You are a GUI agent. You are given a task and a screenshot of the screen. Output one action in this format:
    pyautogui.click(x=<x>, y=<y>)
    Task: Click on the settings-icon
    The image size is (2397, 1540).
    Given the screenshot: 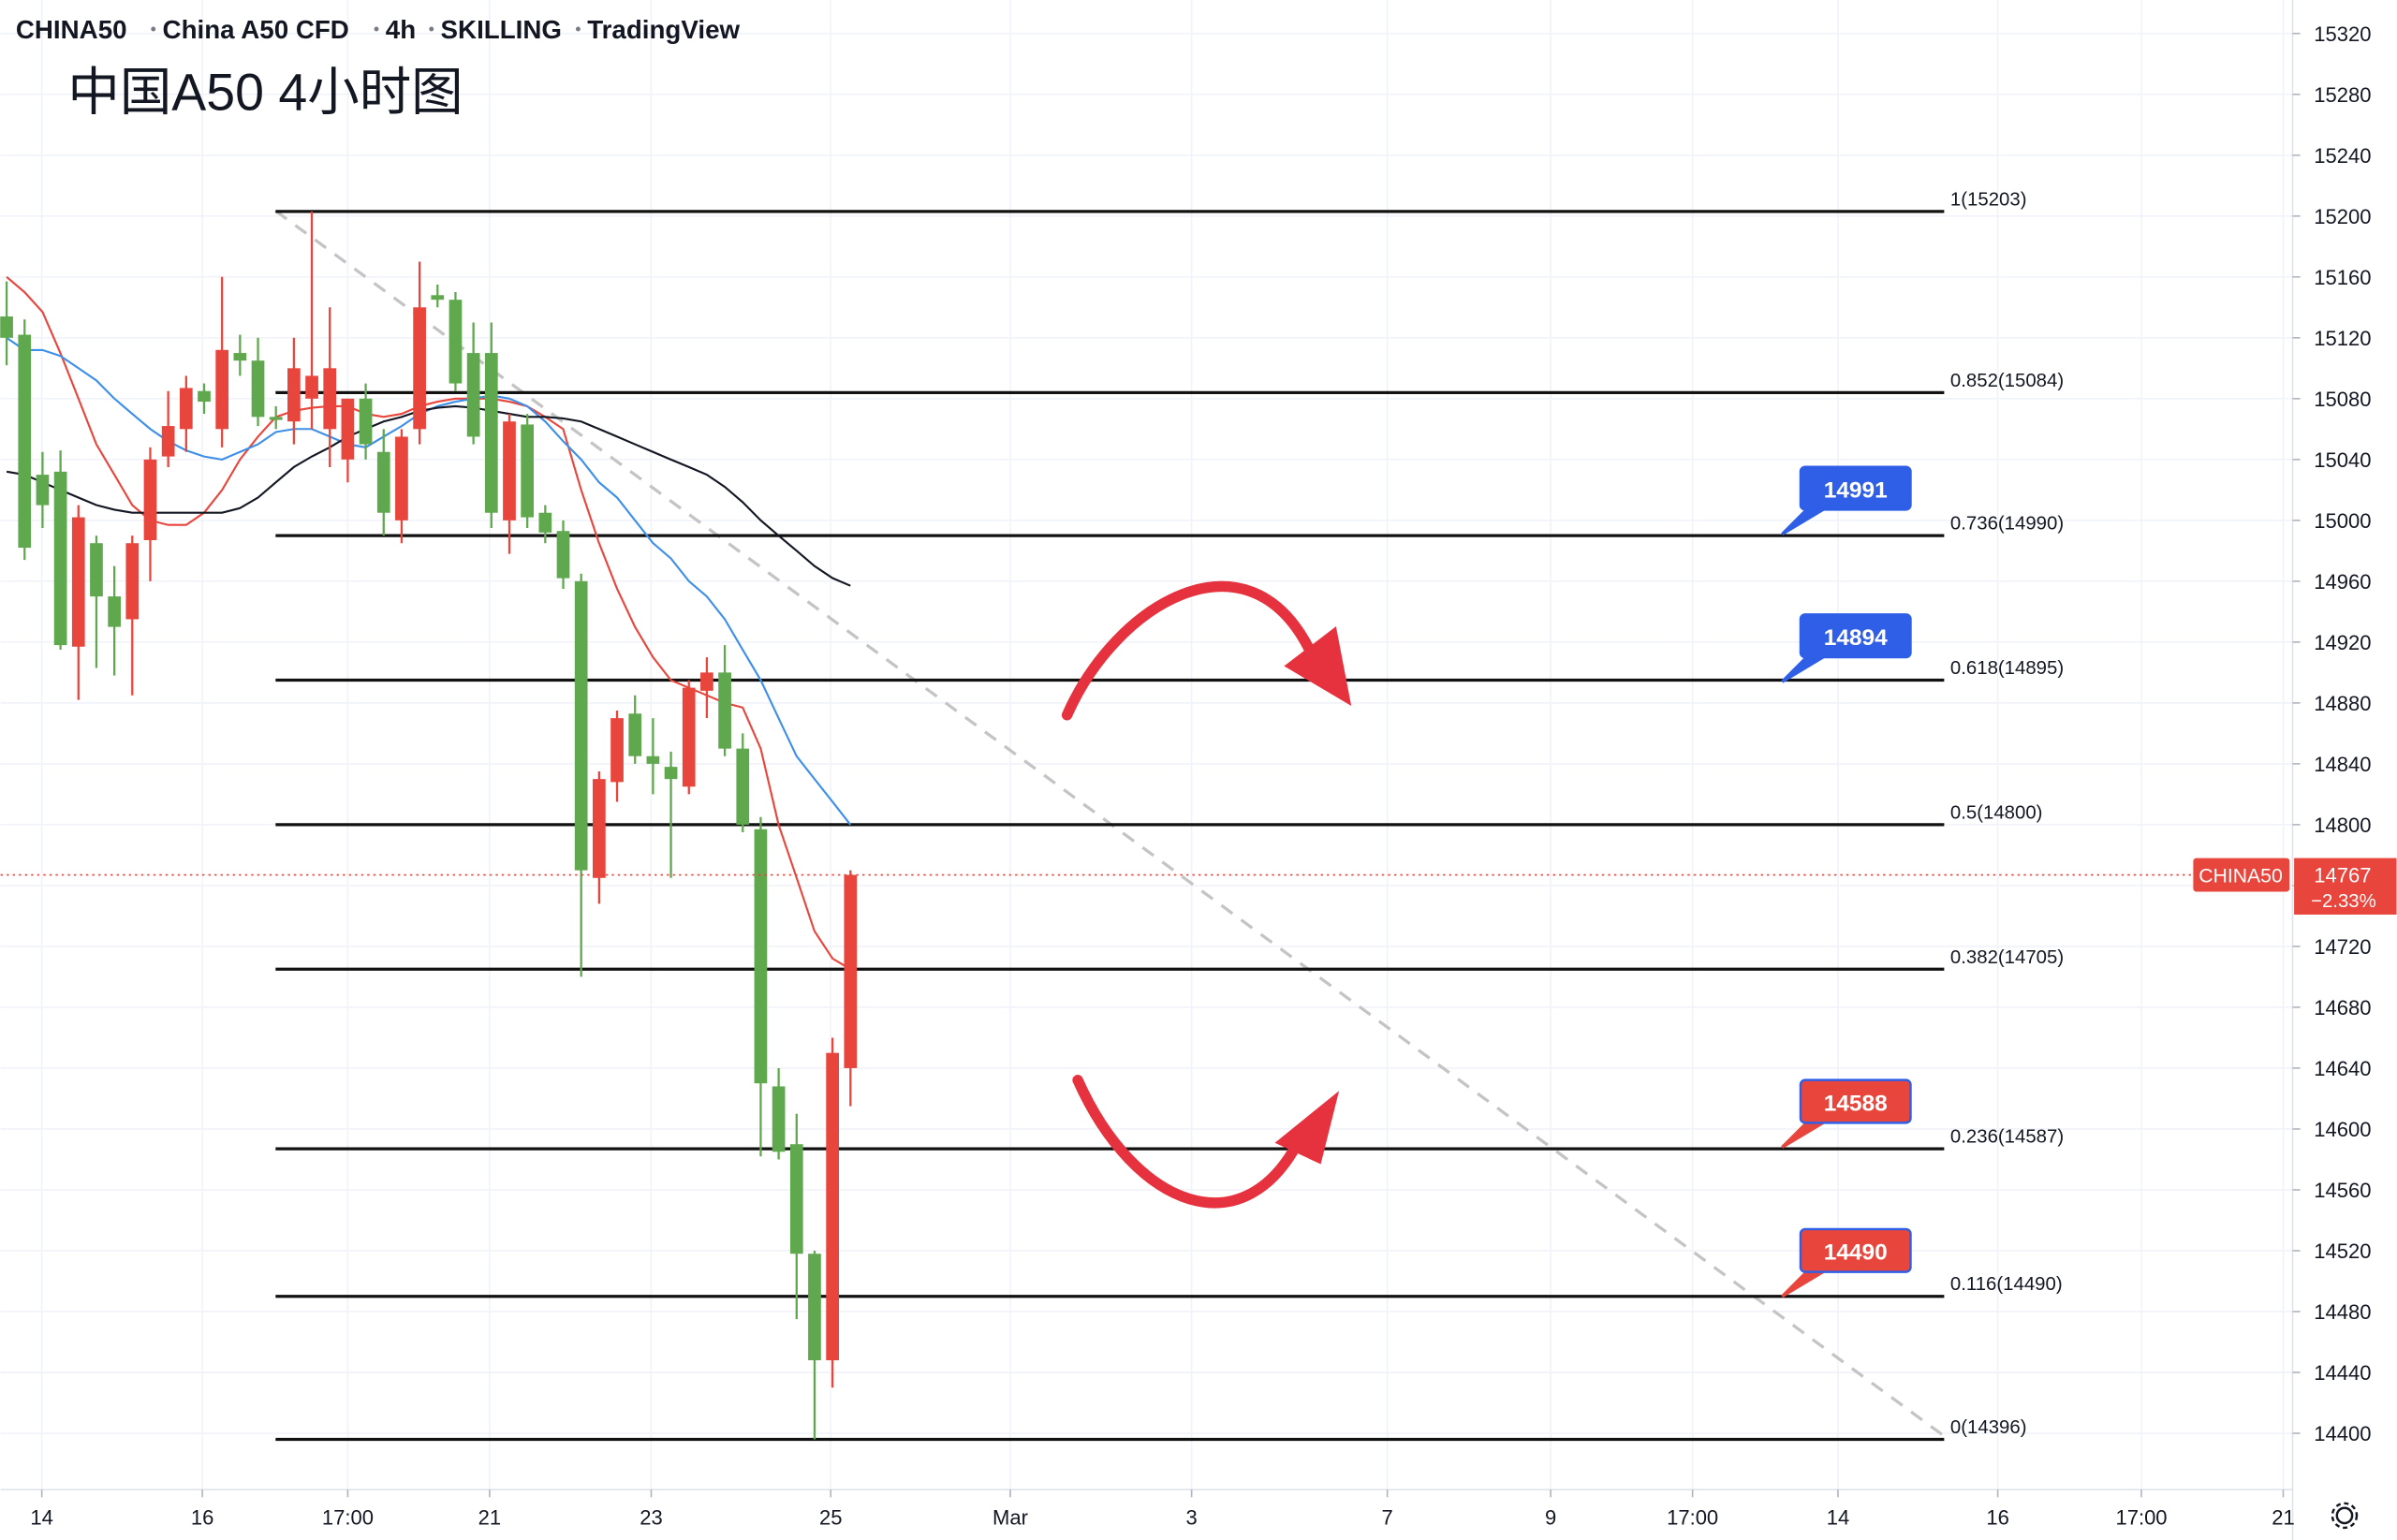 What is the action you would take?
    pyautogui.click(x=2345, y=1516)
    